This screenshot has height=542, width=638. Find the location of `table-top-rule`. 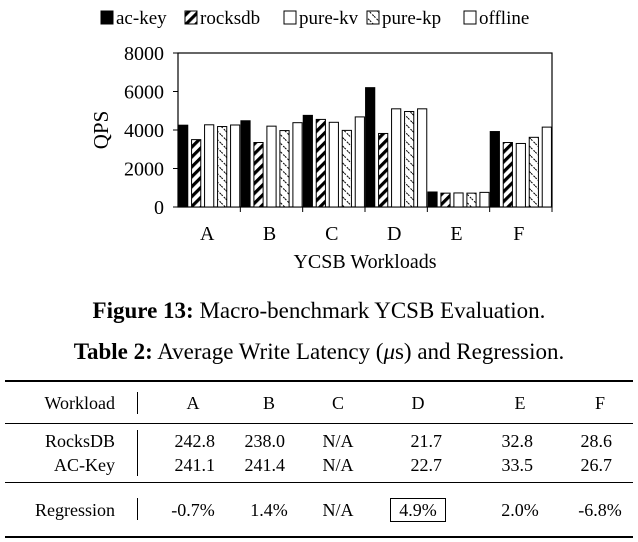

table-top-rule is located at coordinates (319, 381).